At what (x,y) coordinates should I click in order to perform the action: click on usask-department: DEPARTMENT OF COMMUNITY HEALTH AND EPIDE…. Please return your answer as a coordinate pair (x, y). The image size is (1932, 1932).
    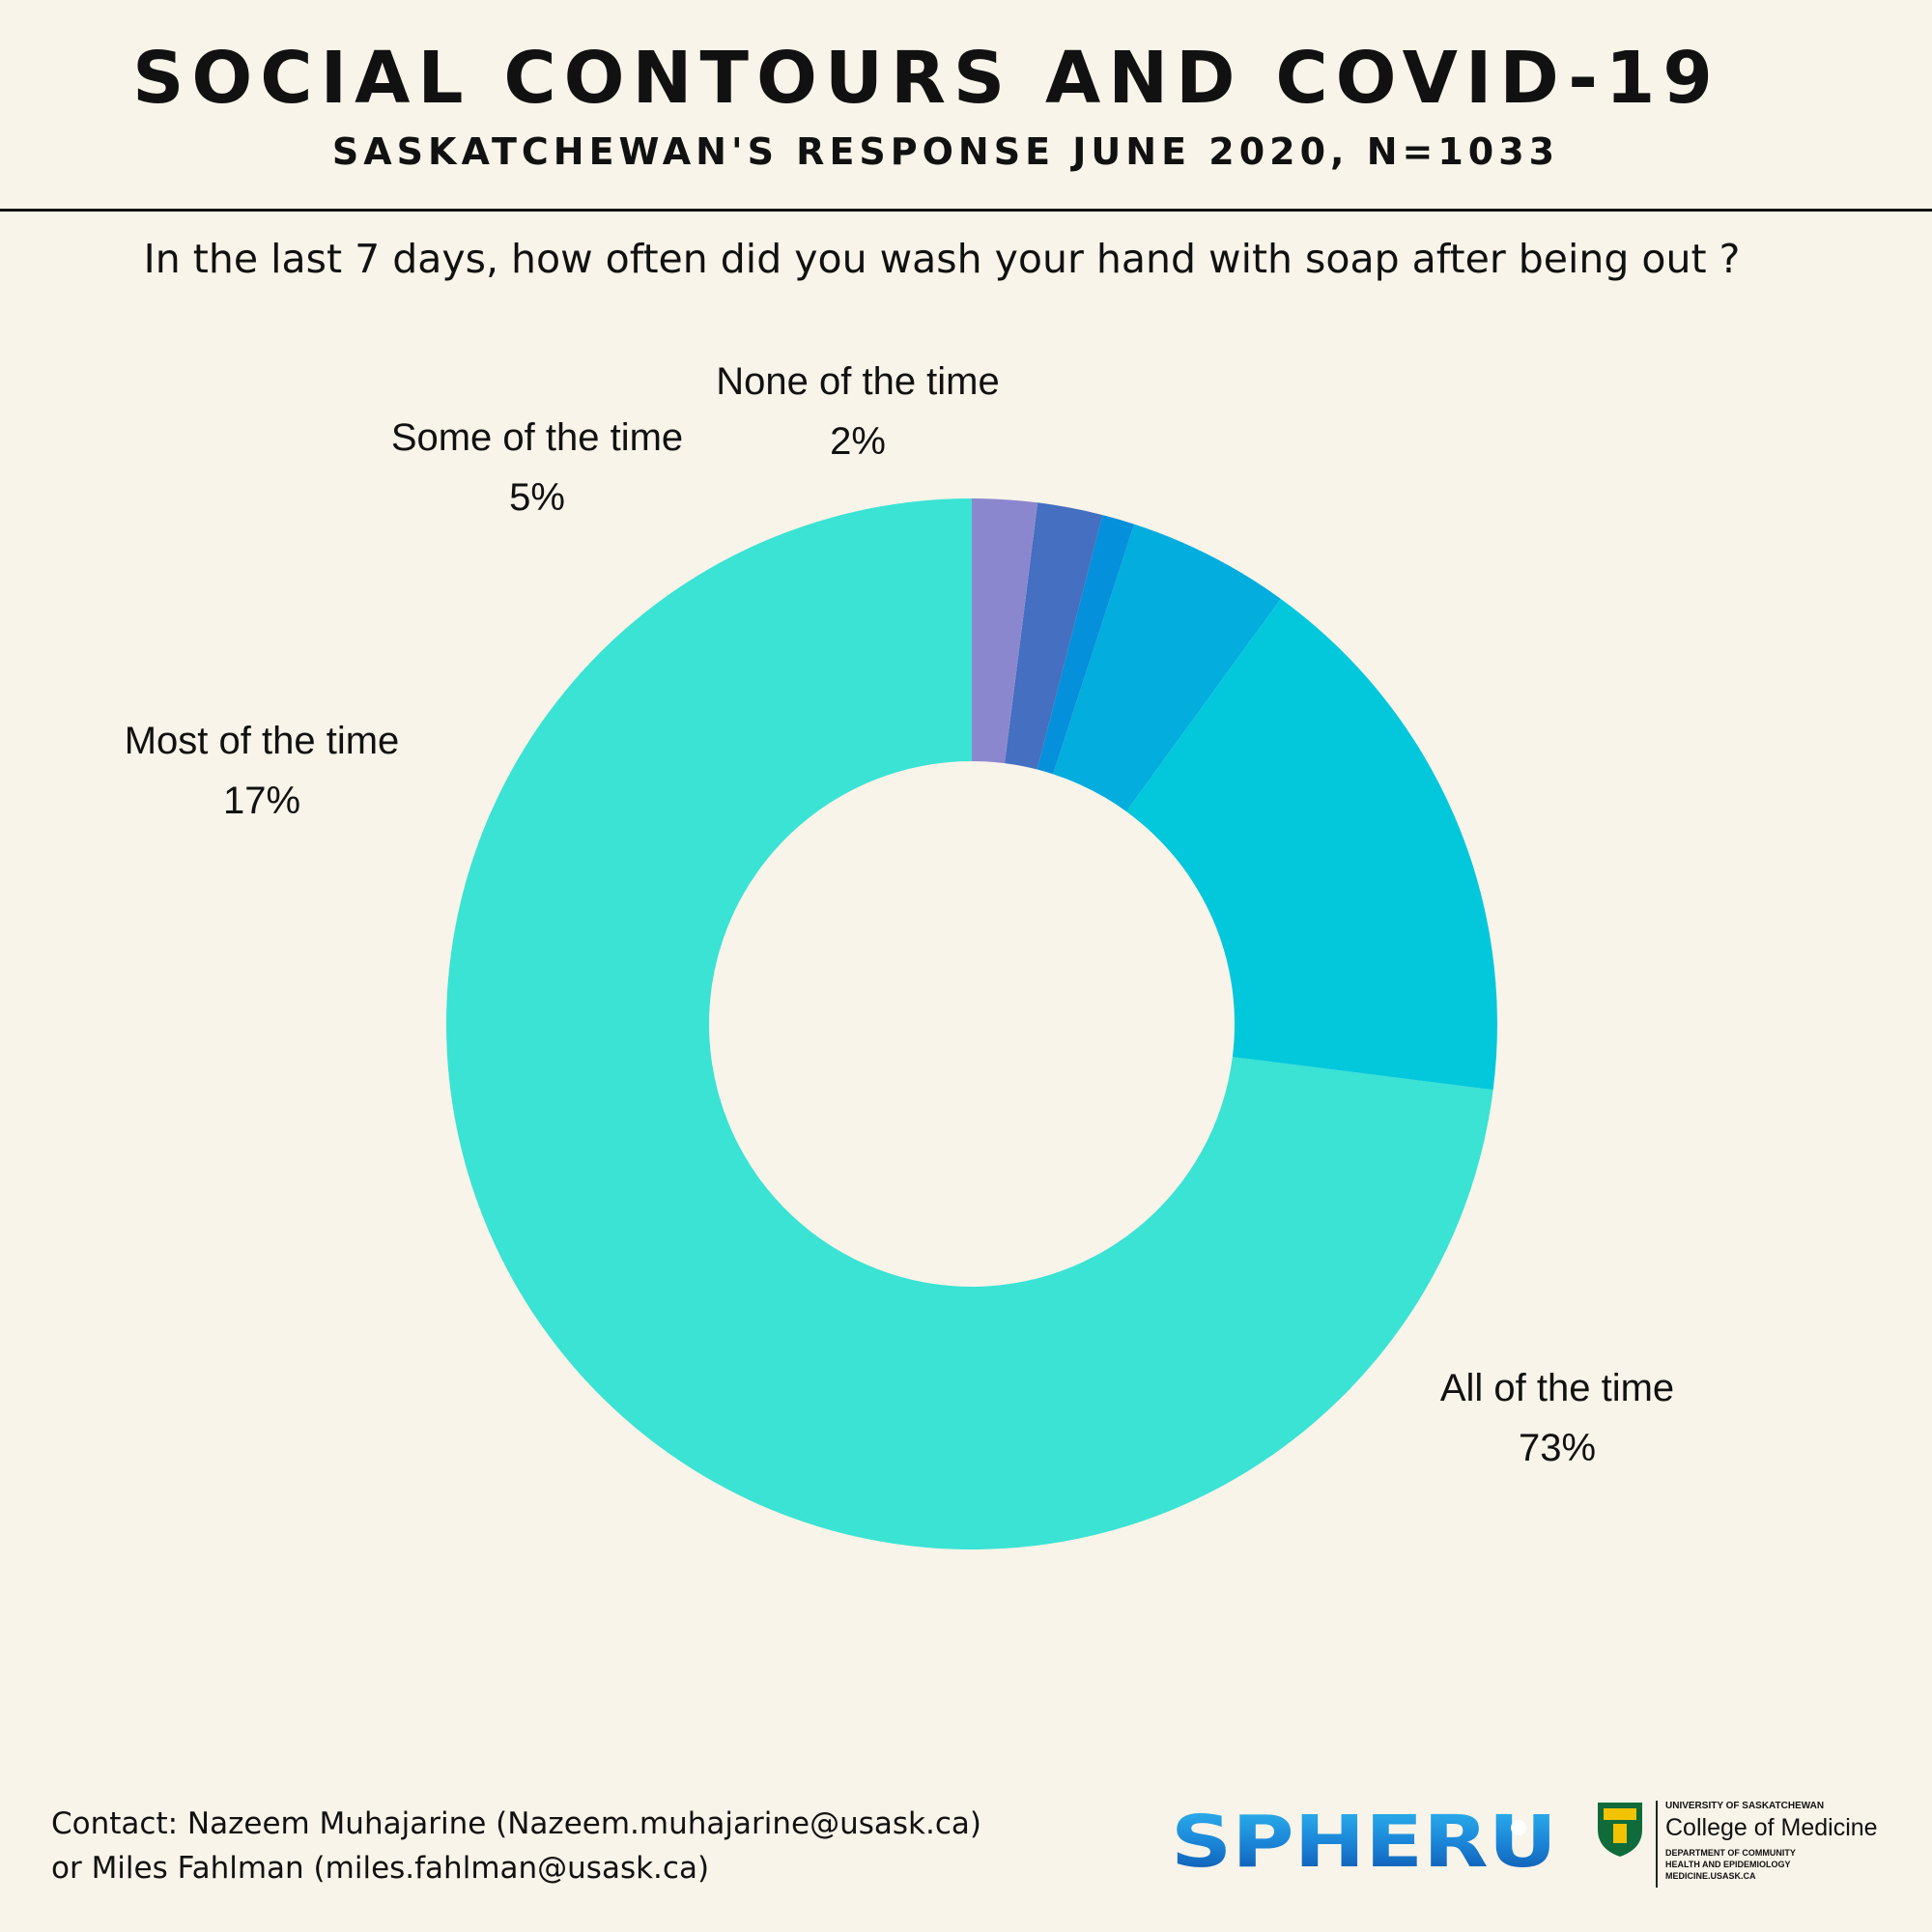
    Looking at the image, I should click on (1730, 1864).